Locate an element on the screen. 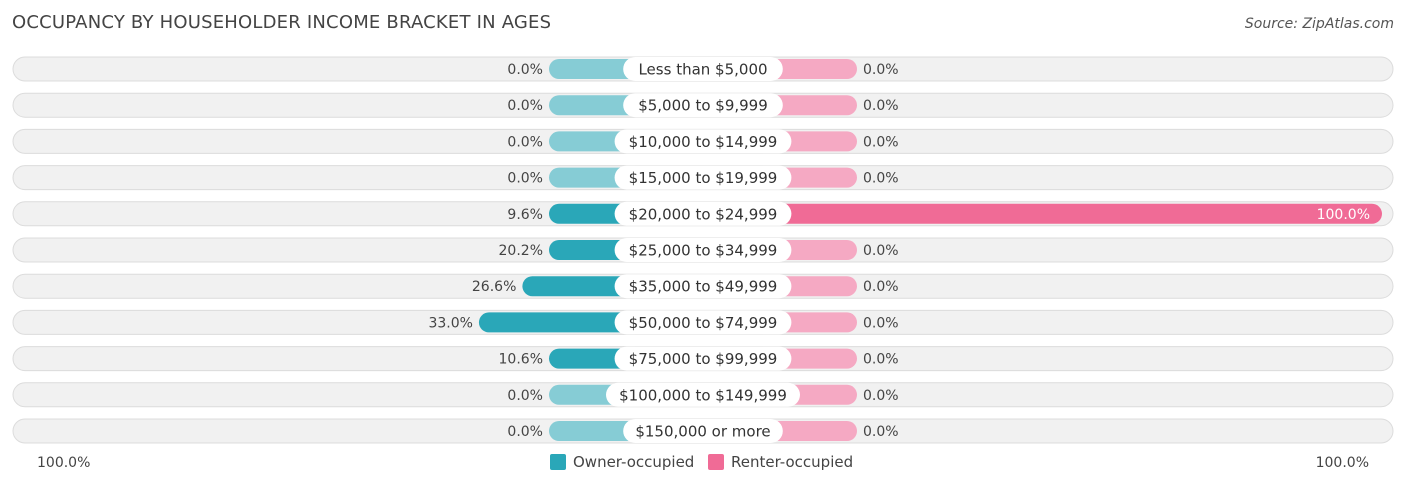  owner-value-label: 33.0% is located at coordinates (450, 323).